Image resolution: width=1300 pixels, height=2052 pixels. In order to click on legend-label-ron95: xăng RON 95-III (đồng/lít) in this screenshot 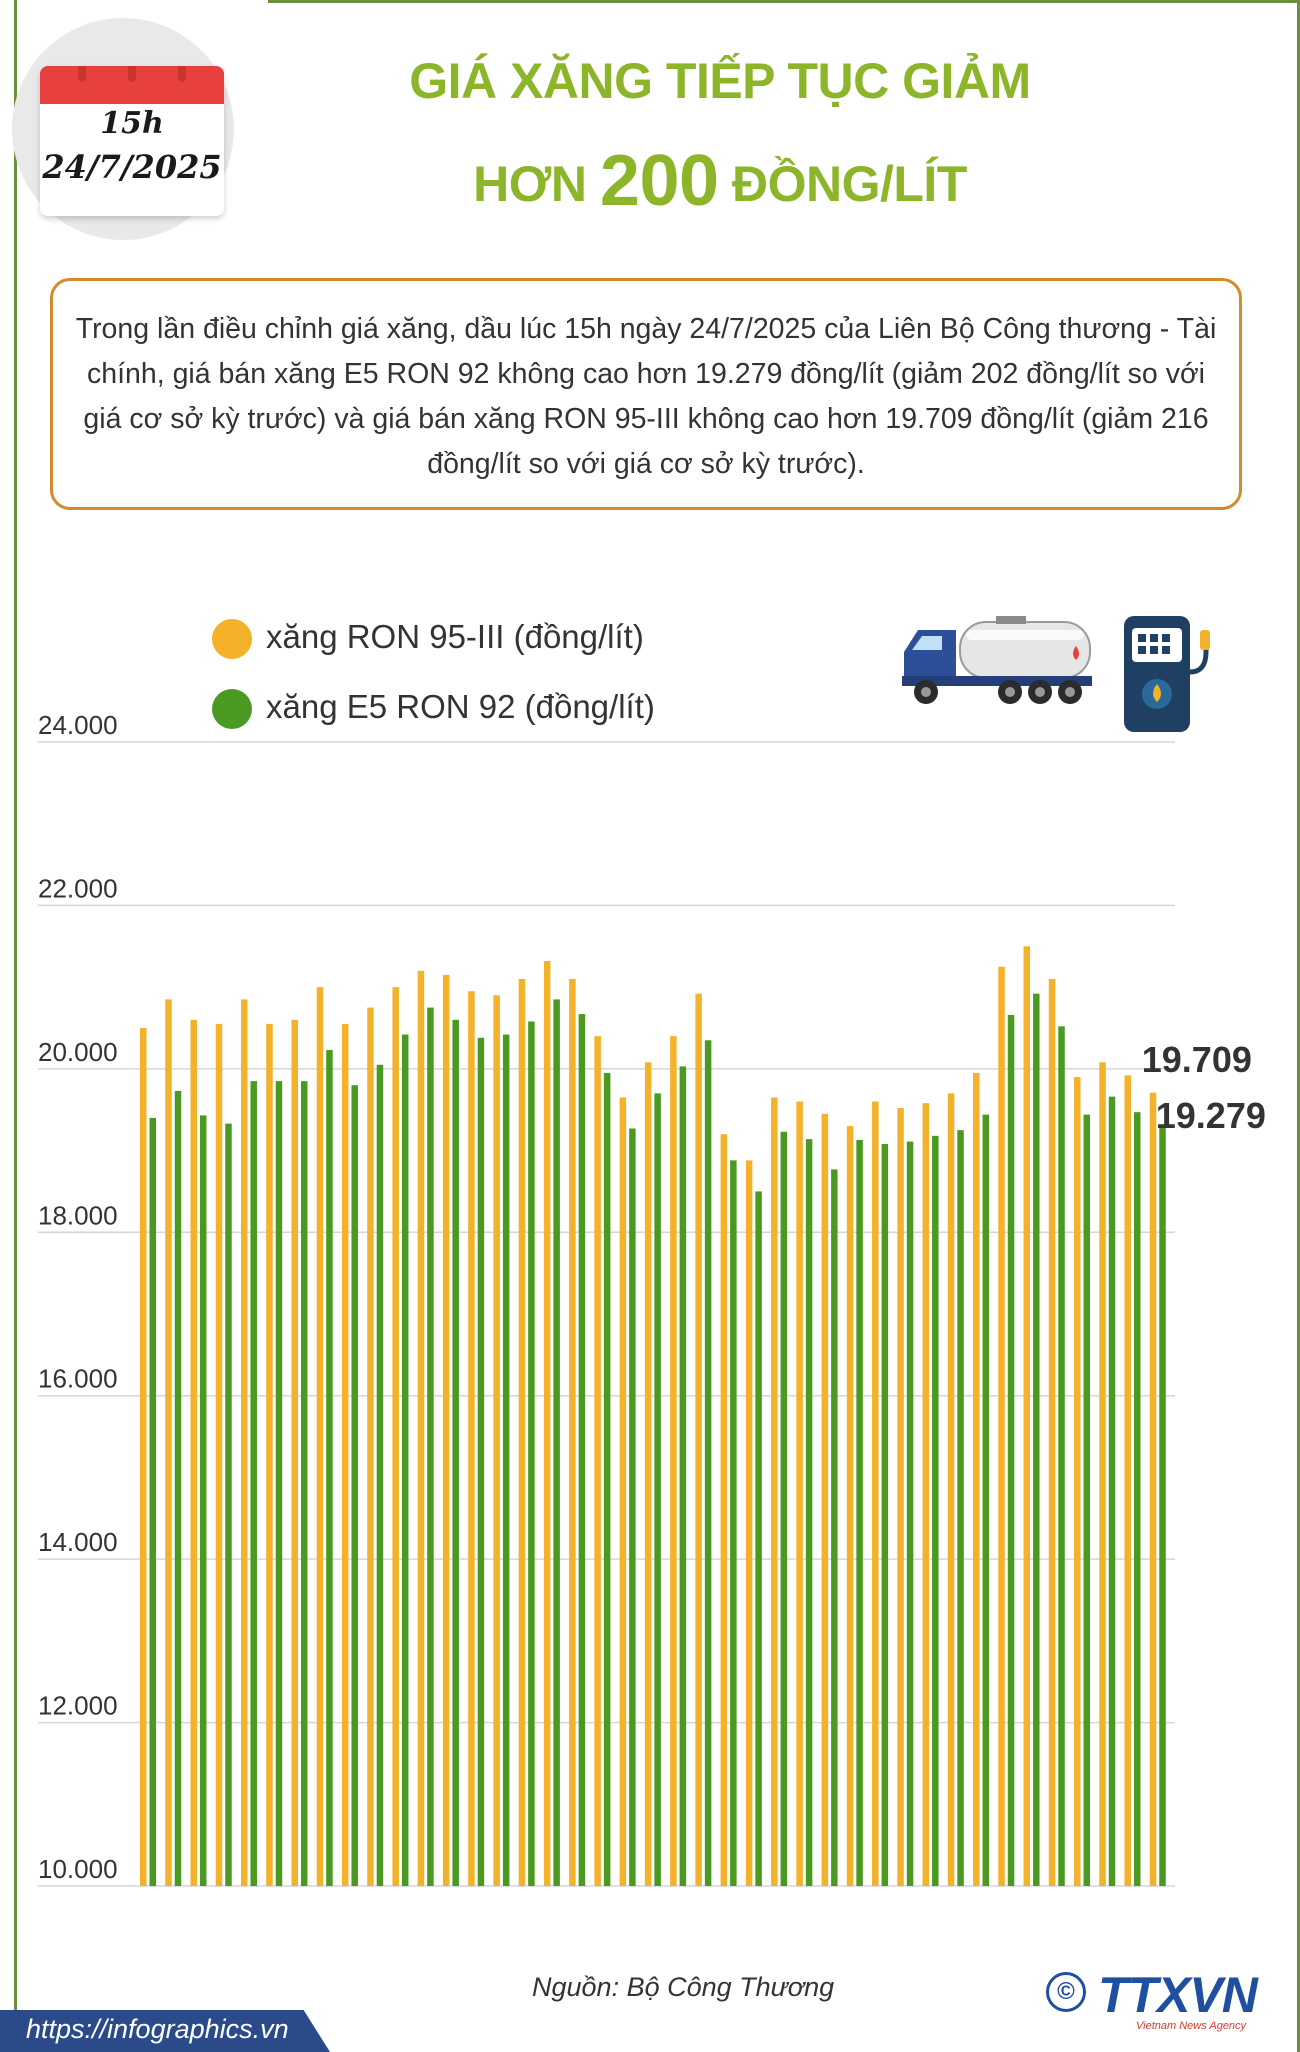, I will do `click(455, 636)`.